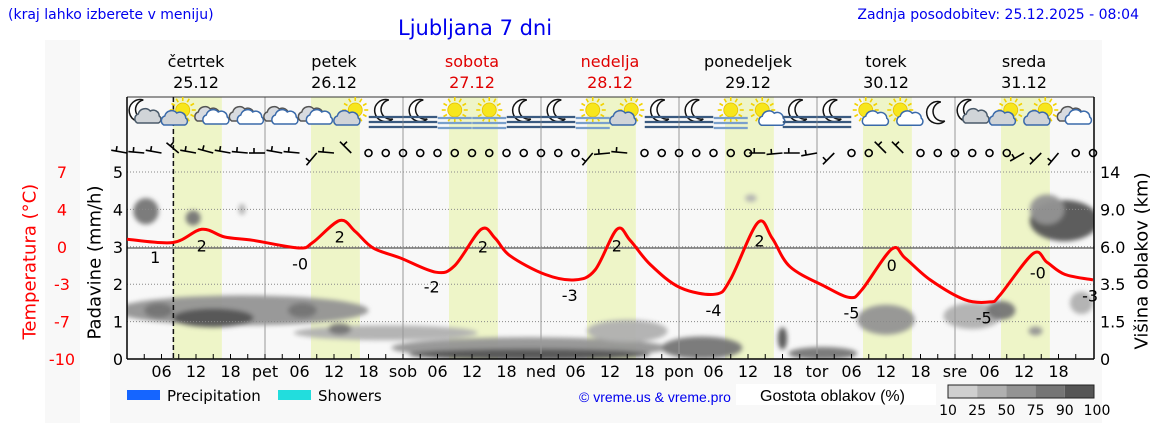 The image size is (1152, 443). I want to click on day-date: 28.12, so click(610, 82).